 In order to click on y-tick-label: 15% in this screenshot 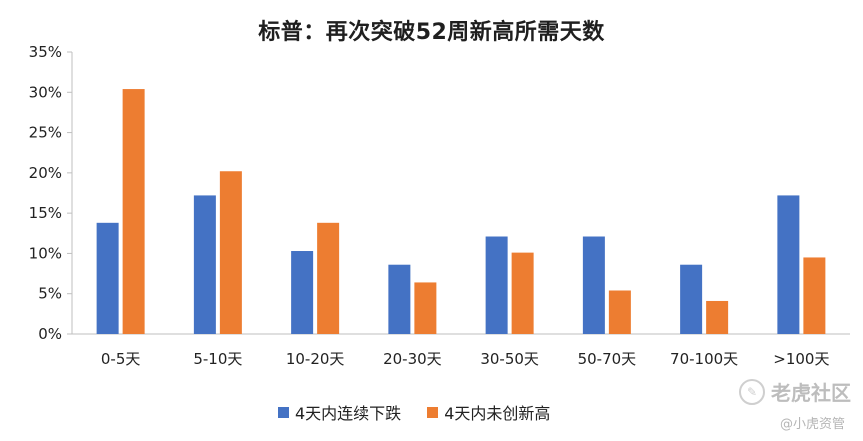, I will do `click(45, 213)`.